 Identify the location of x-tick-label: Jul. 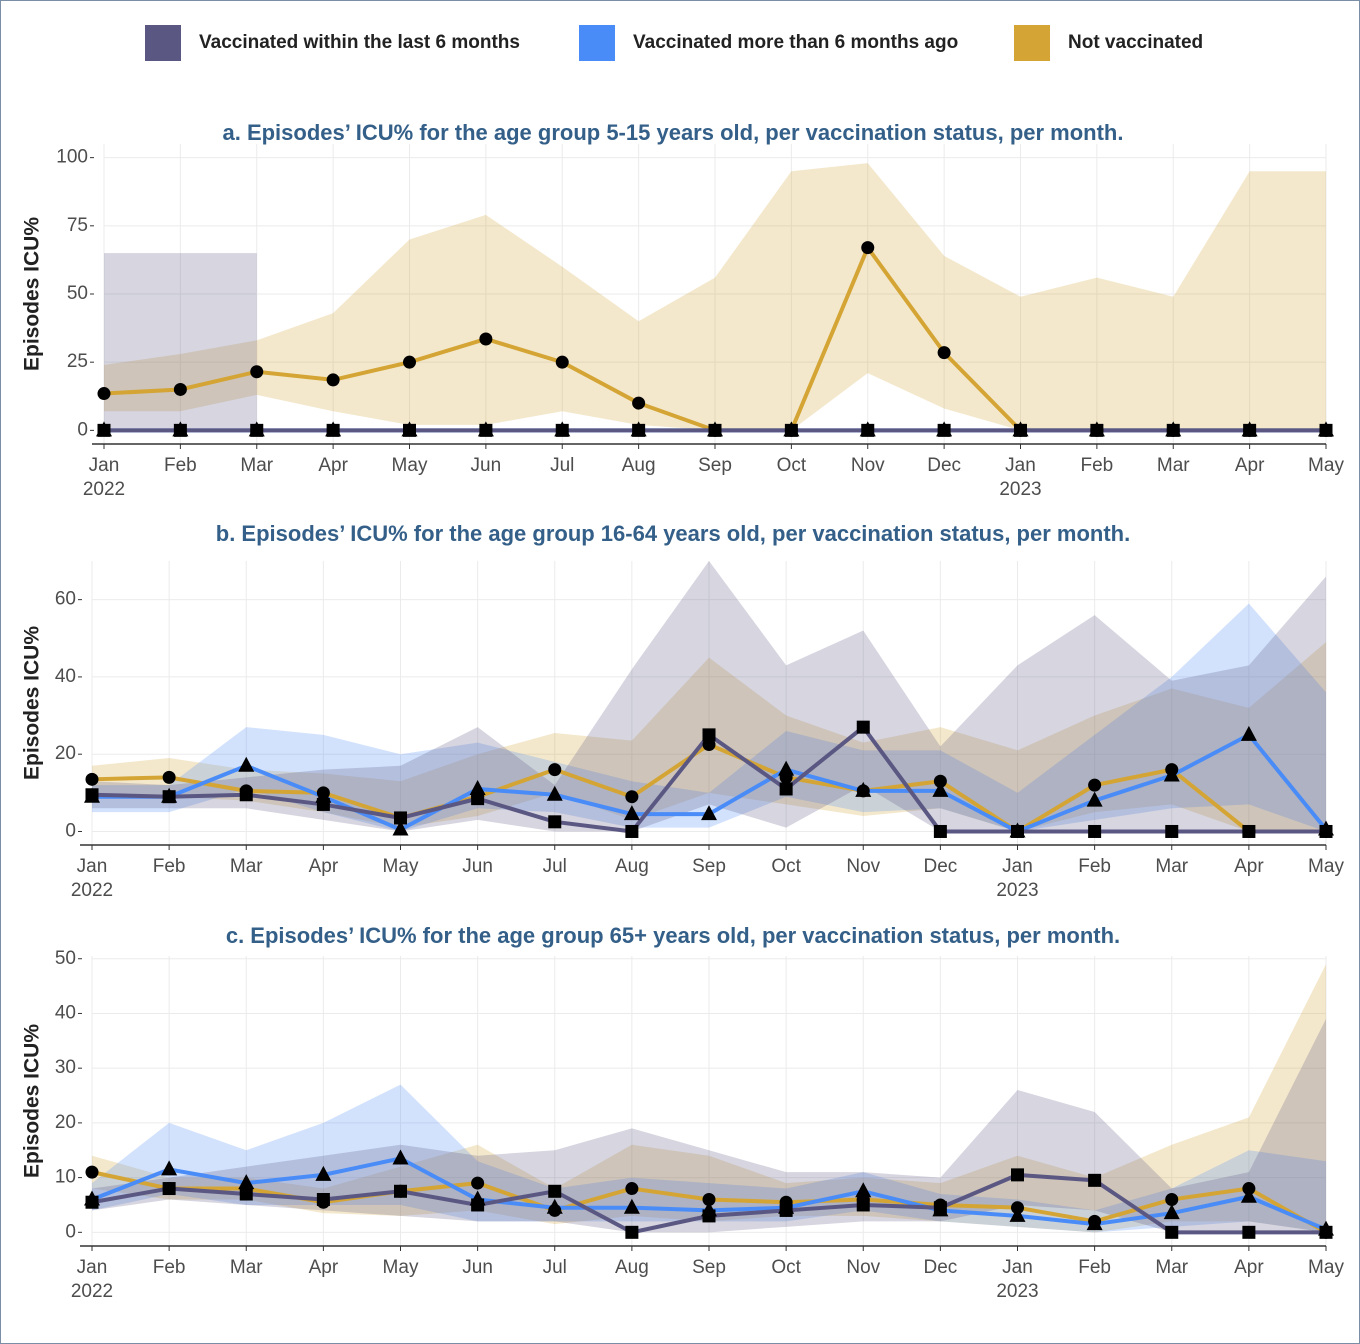
(555, 1267).